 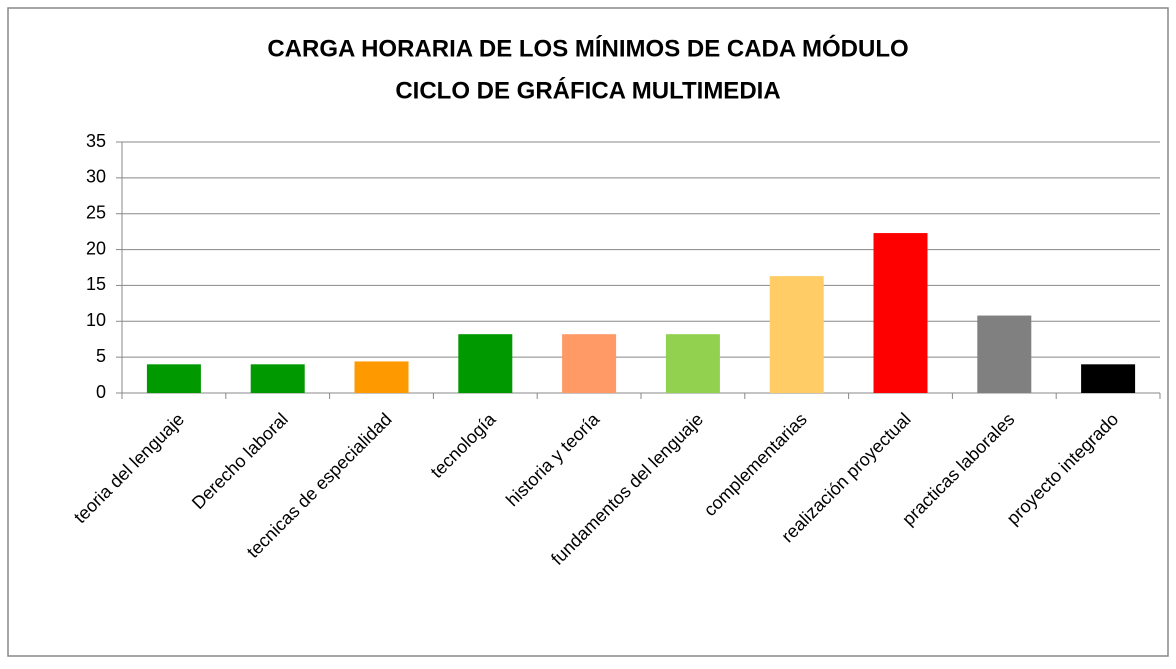 What do you see at coordinates (96, 320) in the screenshot?
I see `y-tick-label: 10` at bounding box center [96, 320].